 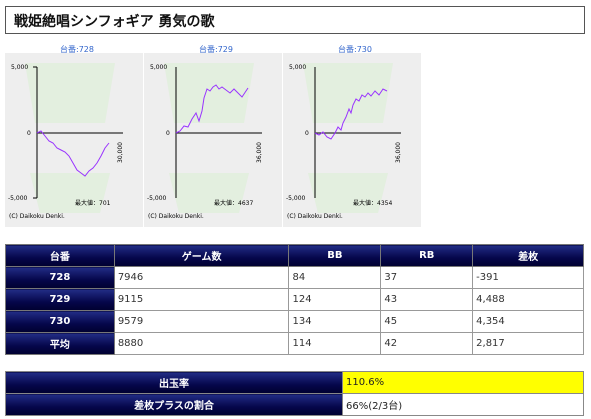 What do you see at coordinates (60, 343) in the screenshot?
I see `row-average-label: 平均` at bounding box center [60, 343].